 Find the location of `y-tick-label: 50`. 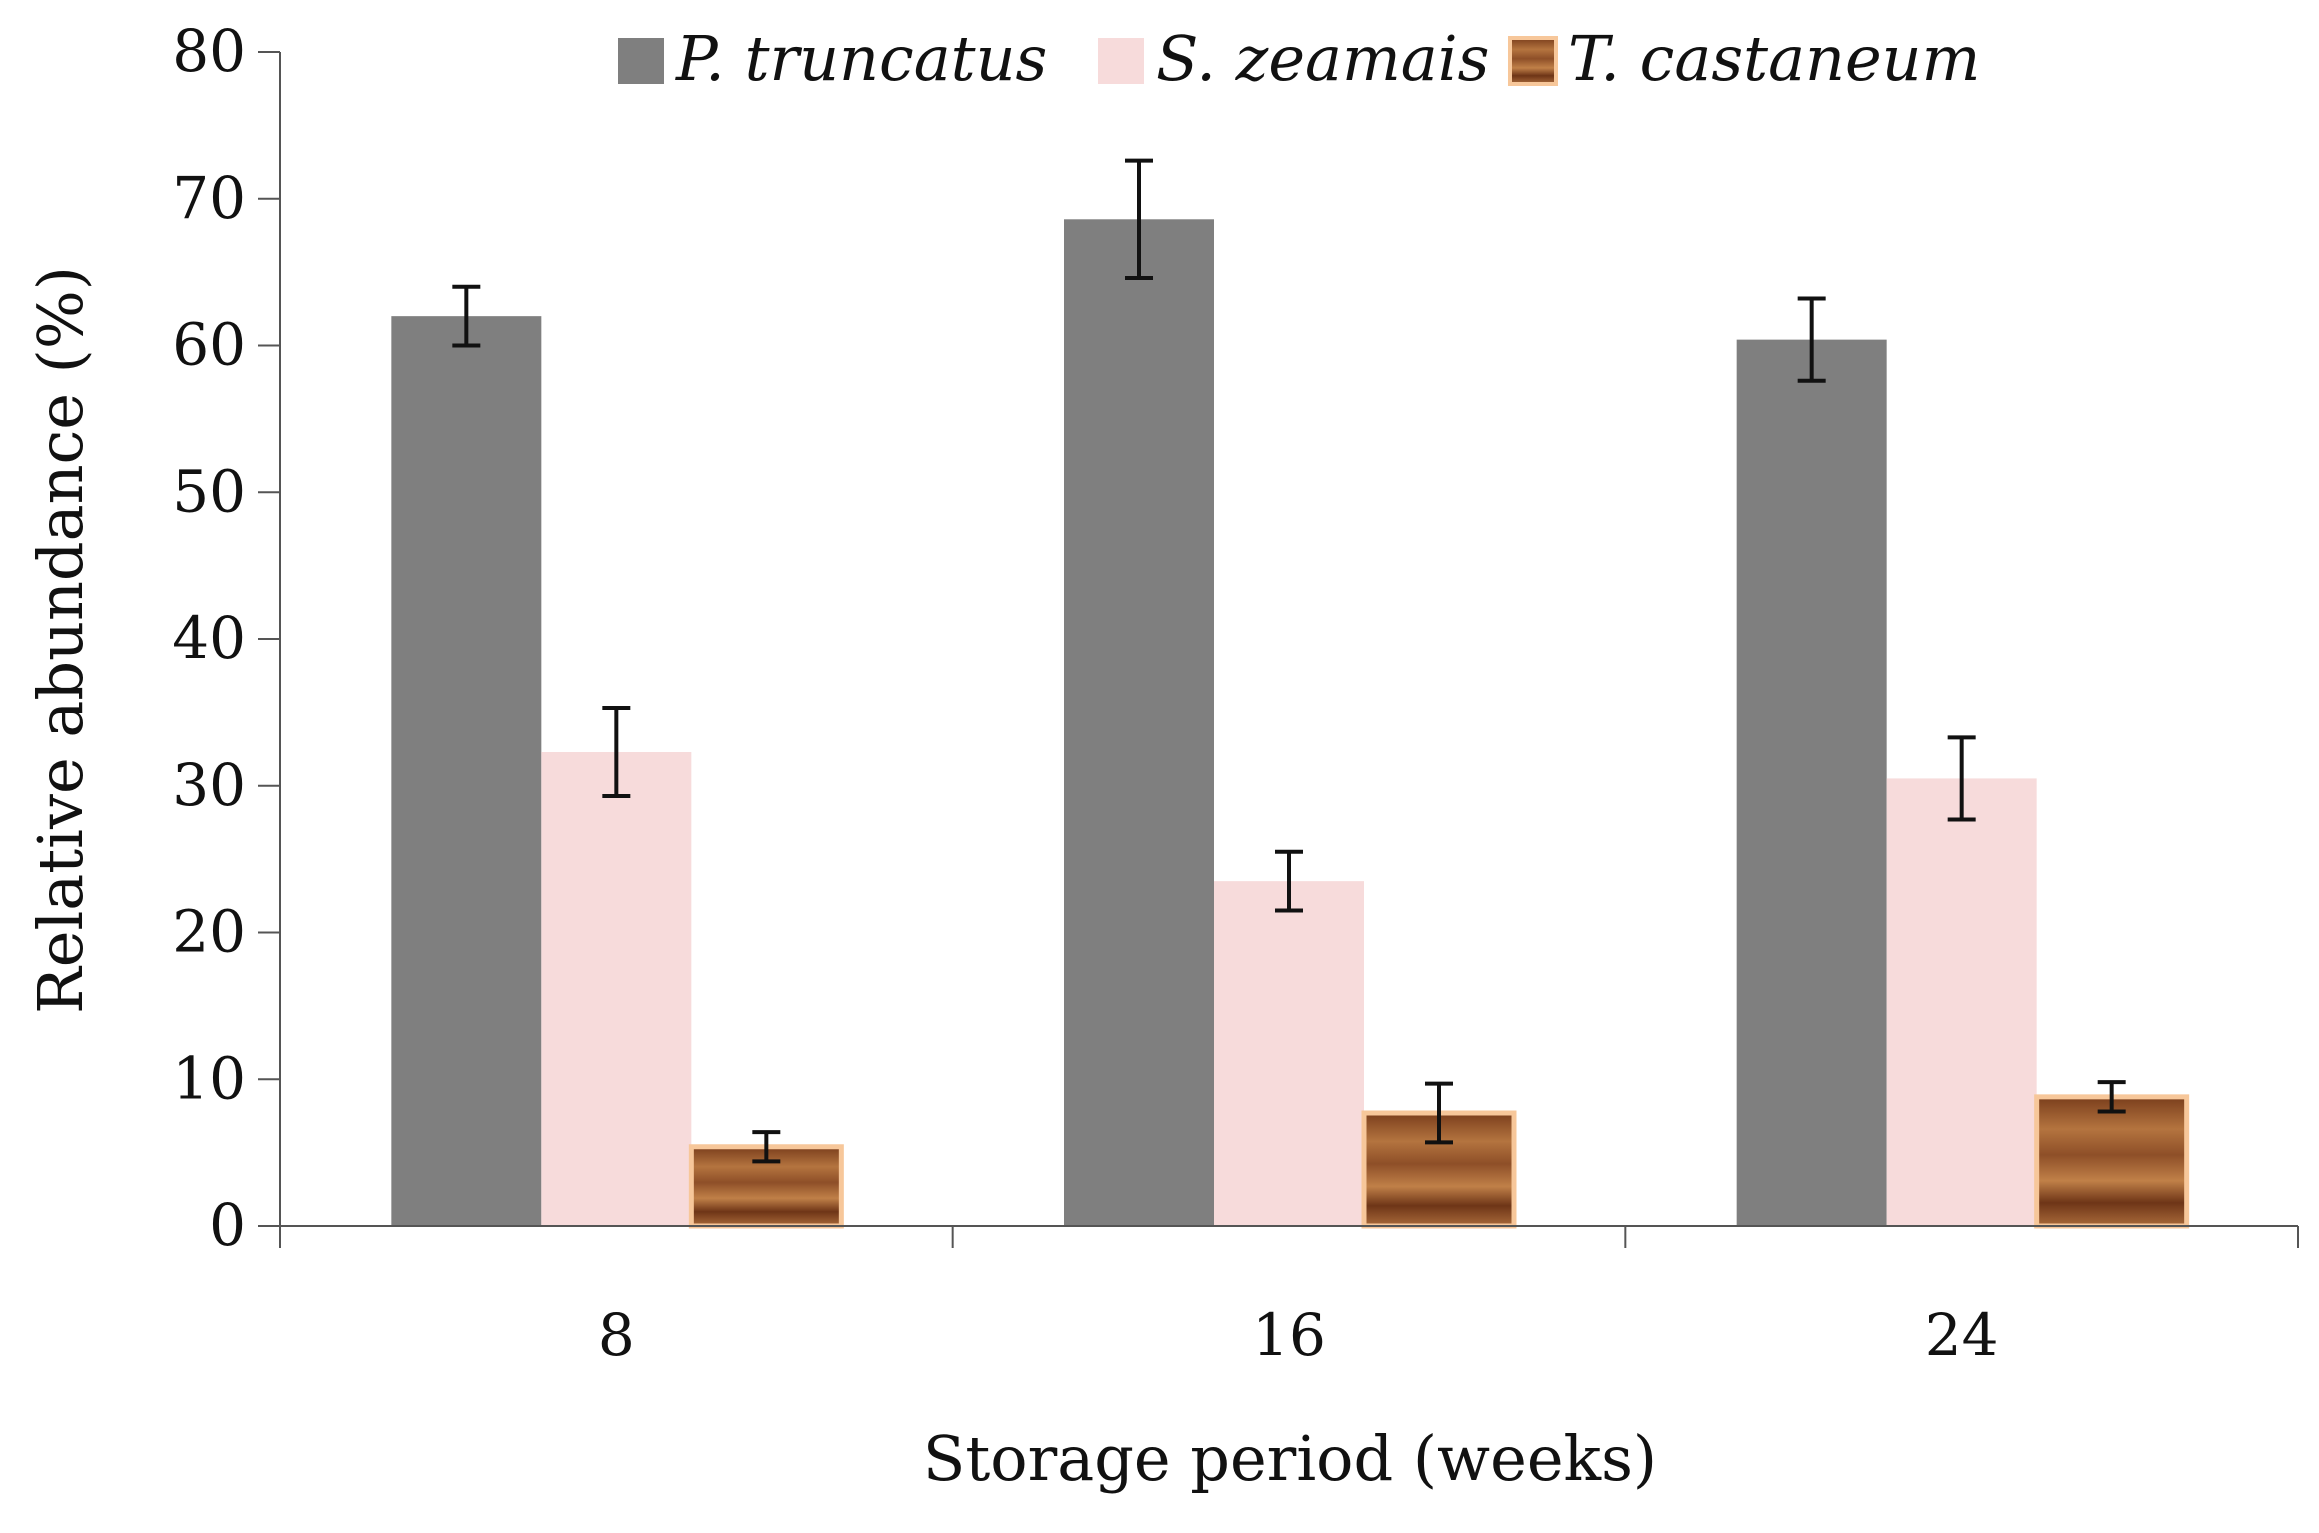

y-tick-label: 50 is located at coordinates (209, 491).